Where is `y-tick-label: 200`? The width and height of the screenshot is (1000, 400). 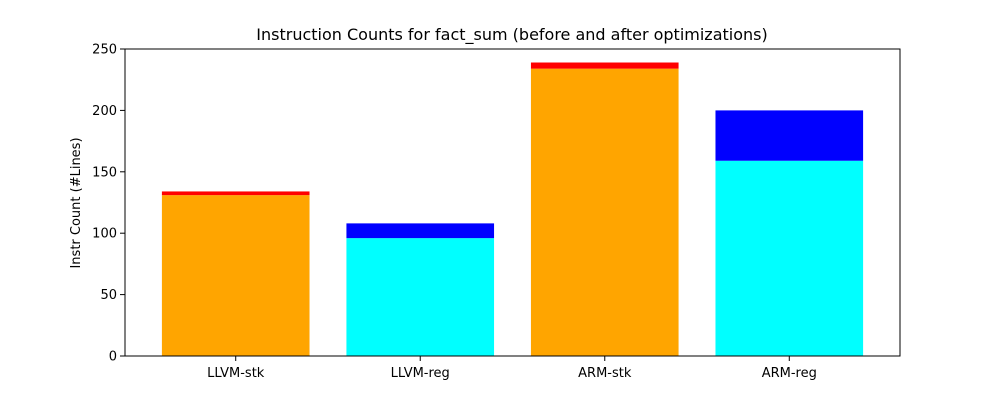
y-tick-label: 200 is located at coordinates (104, 111).